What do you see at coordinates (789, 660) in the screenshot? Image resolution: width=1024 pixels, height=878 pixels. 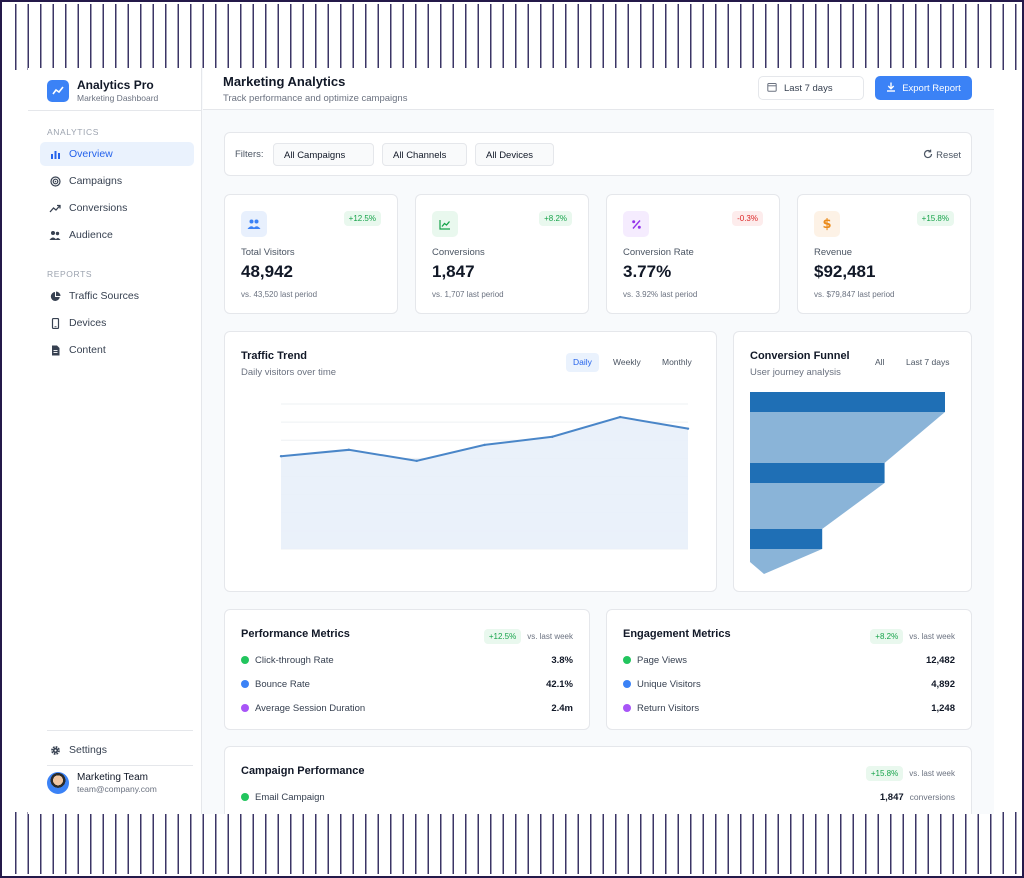 I see `metric-row: Page Views 12,482` at bounding box center [789, 660].